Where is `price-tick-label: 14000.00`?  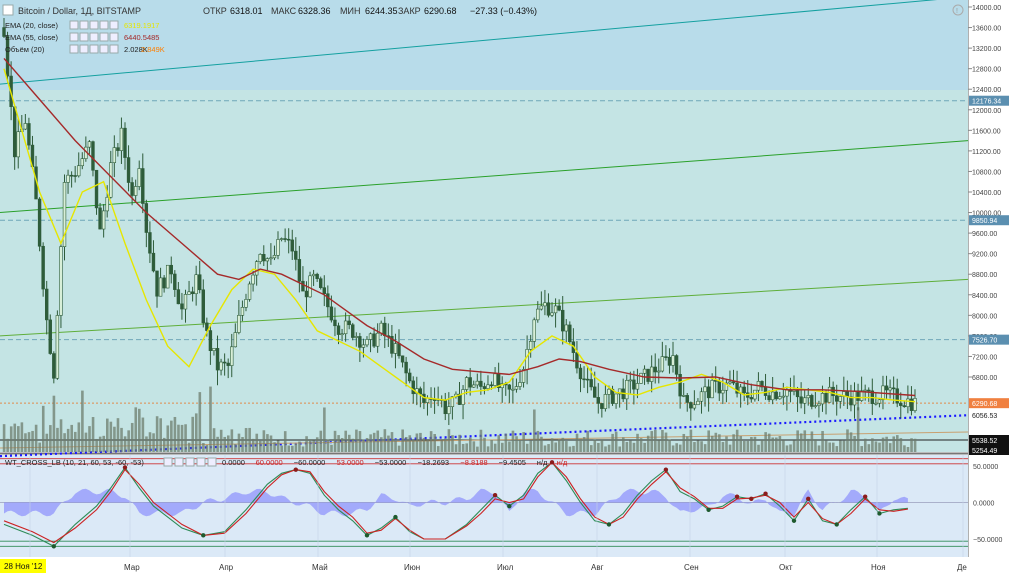
price-tick-label: 14000.00 is located at coordinates (986, 8).